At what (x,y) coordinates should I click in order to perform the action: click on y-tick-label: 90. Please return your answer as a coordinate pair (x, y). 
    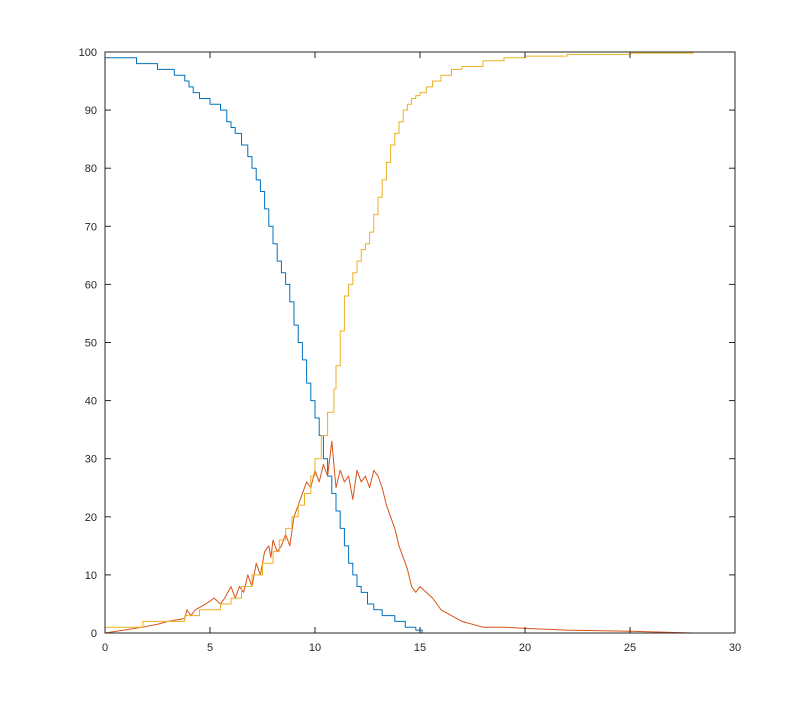
    Looking at the image, I should click on (91, 111).